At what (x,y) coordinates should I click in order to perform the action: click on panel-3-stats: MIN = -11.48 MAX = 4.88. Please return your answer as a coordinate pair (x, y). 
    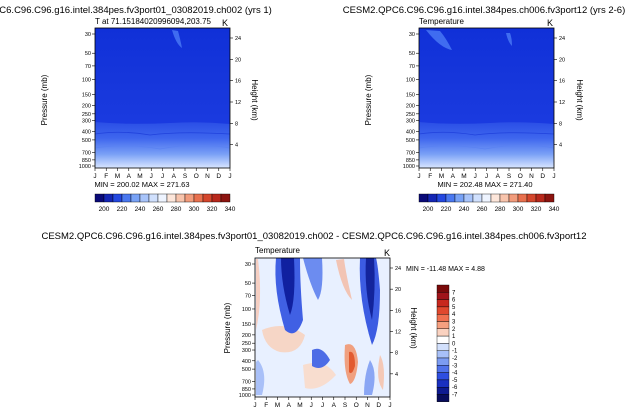
    Looking at the image, I should click on (445, 269).